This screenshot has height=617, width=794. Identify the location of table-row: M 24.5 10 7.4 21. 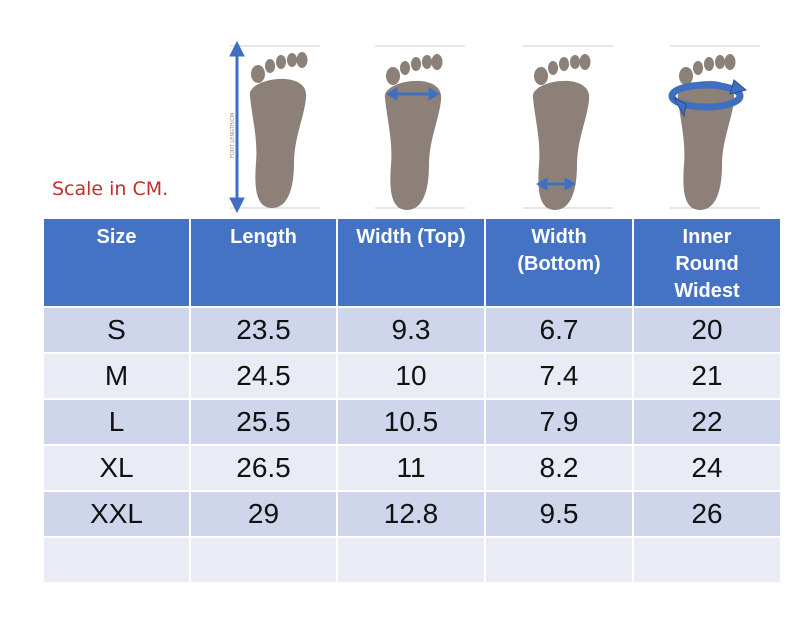
(412, 376).